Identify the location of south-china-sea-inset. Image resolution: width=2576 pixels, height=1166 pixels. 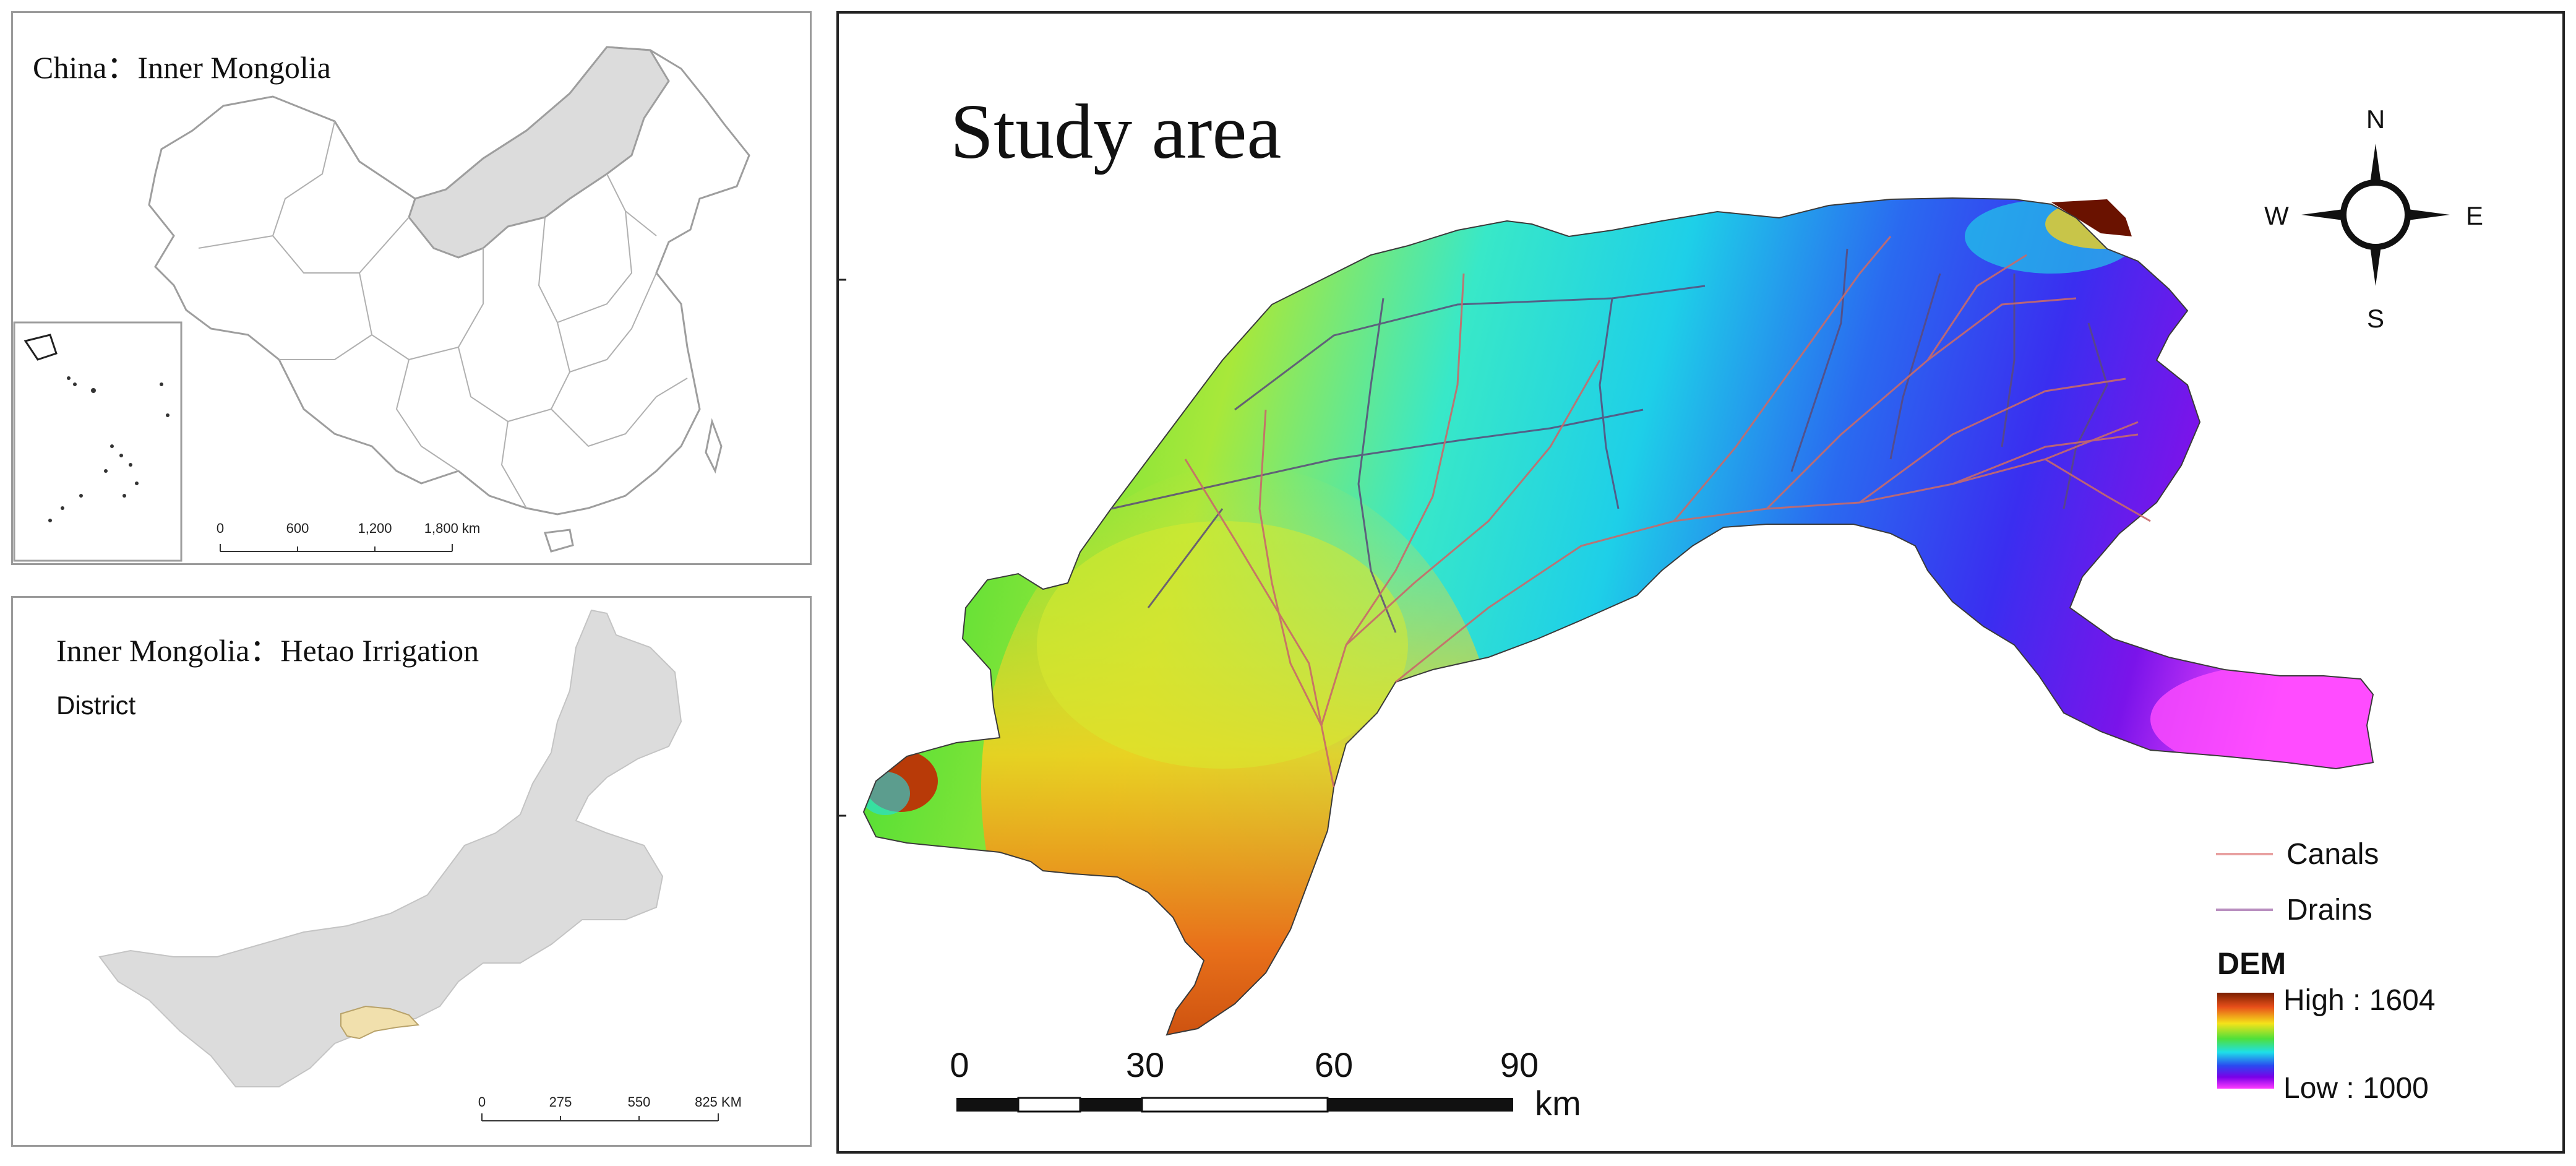
(97, 441).